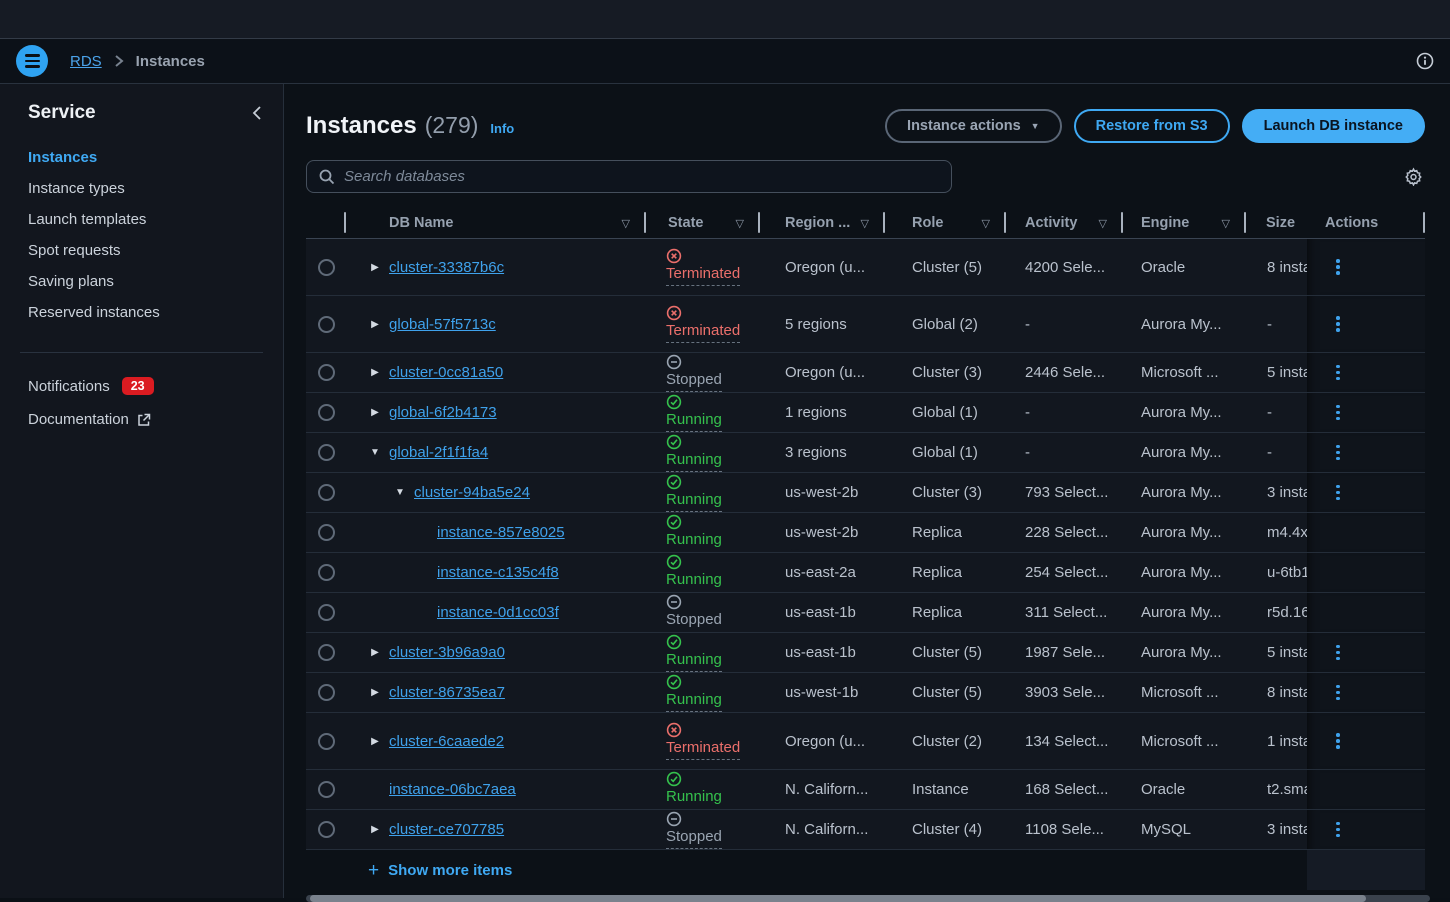  Describe the element at coordinates (447, 267) in the screenshot. I see `db-name-link: cluster-33387b6c` at that location.